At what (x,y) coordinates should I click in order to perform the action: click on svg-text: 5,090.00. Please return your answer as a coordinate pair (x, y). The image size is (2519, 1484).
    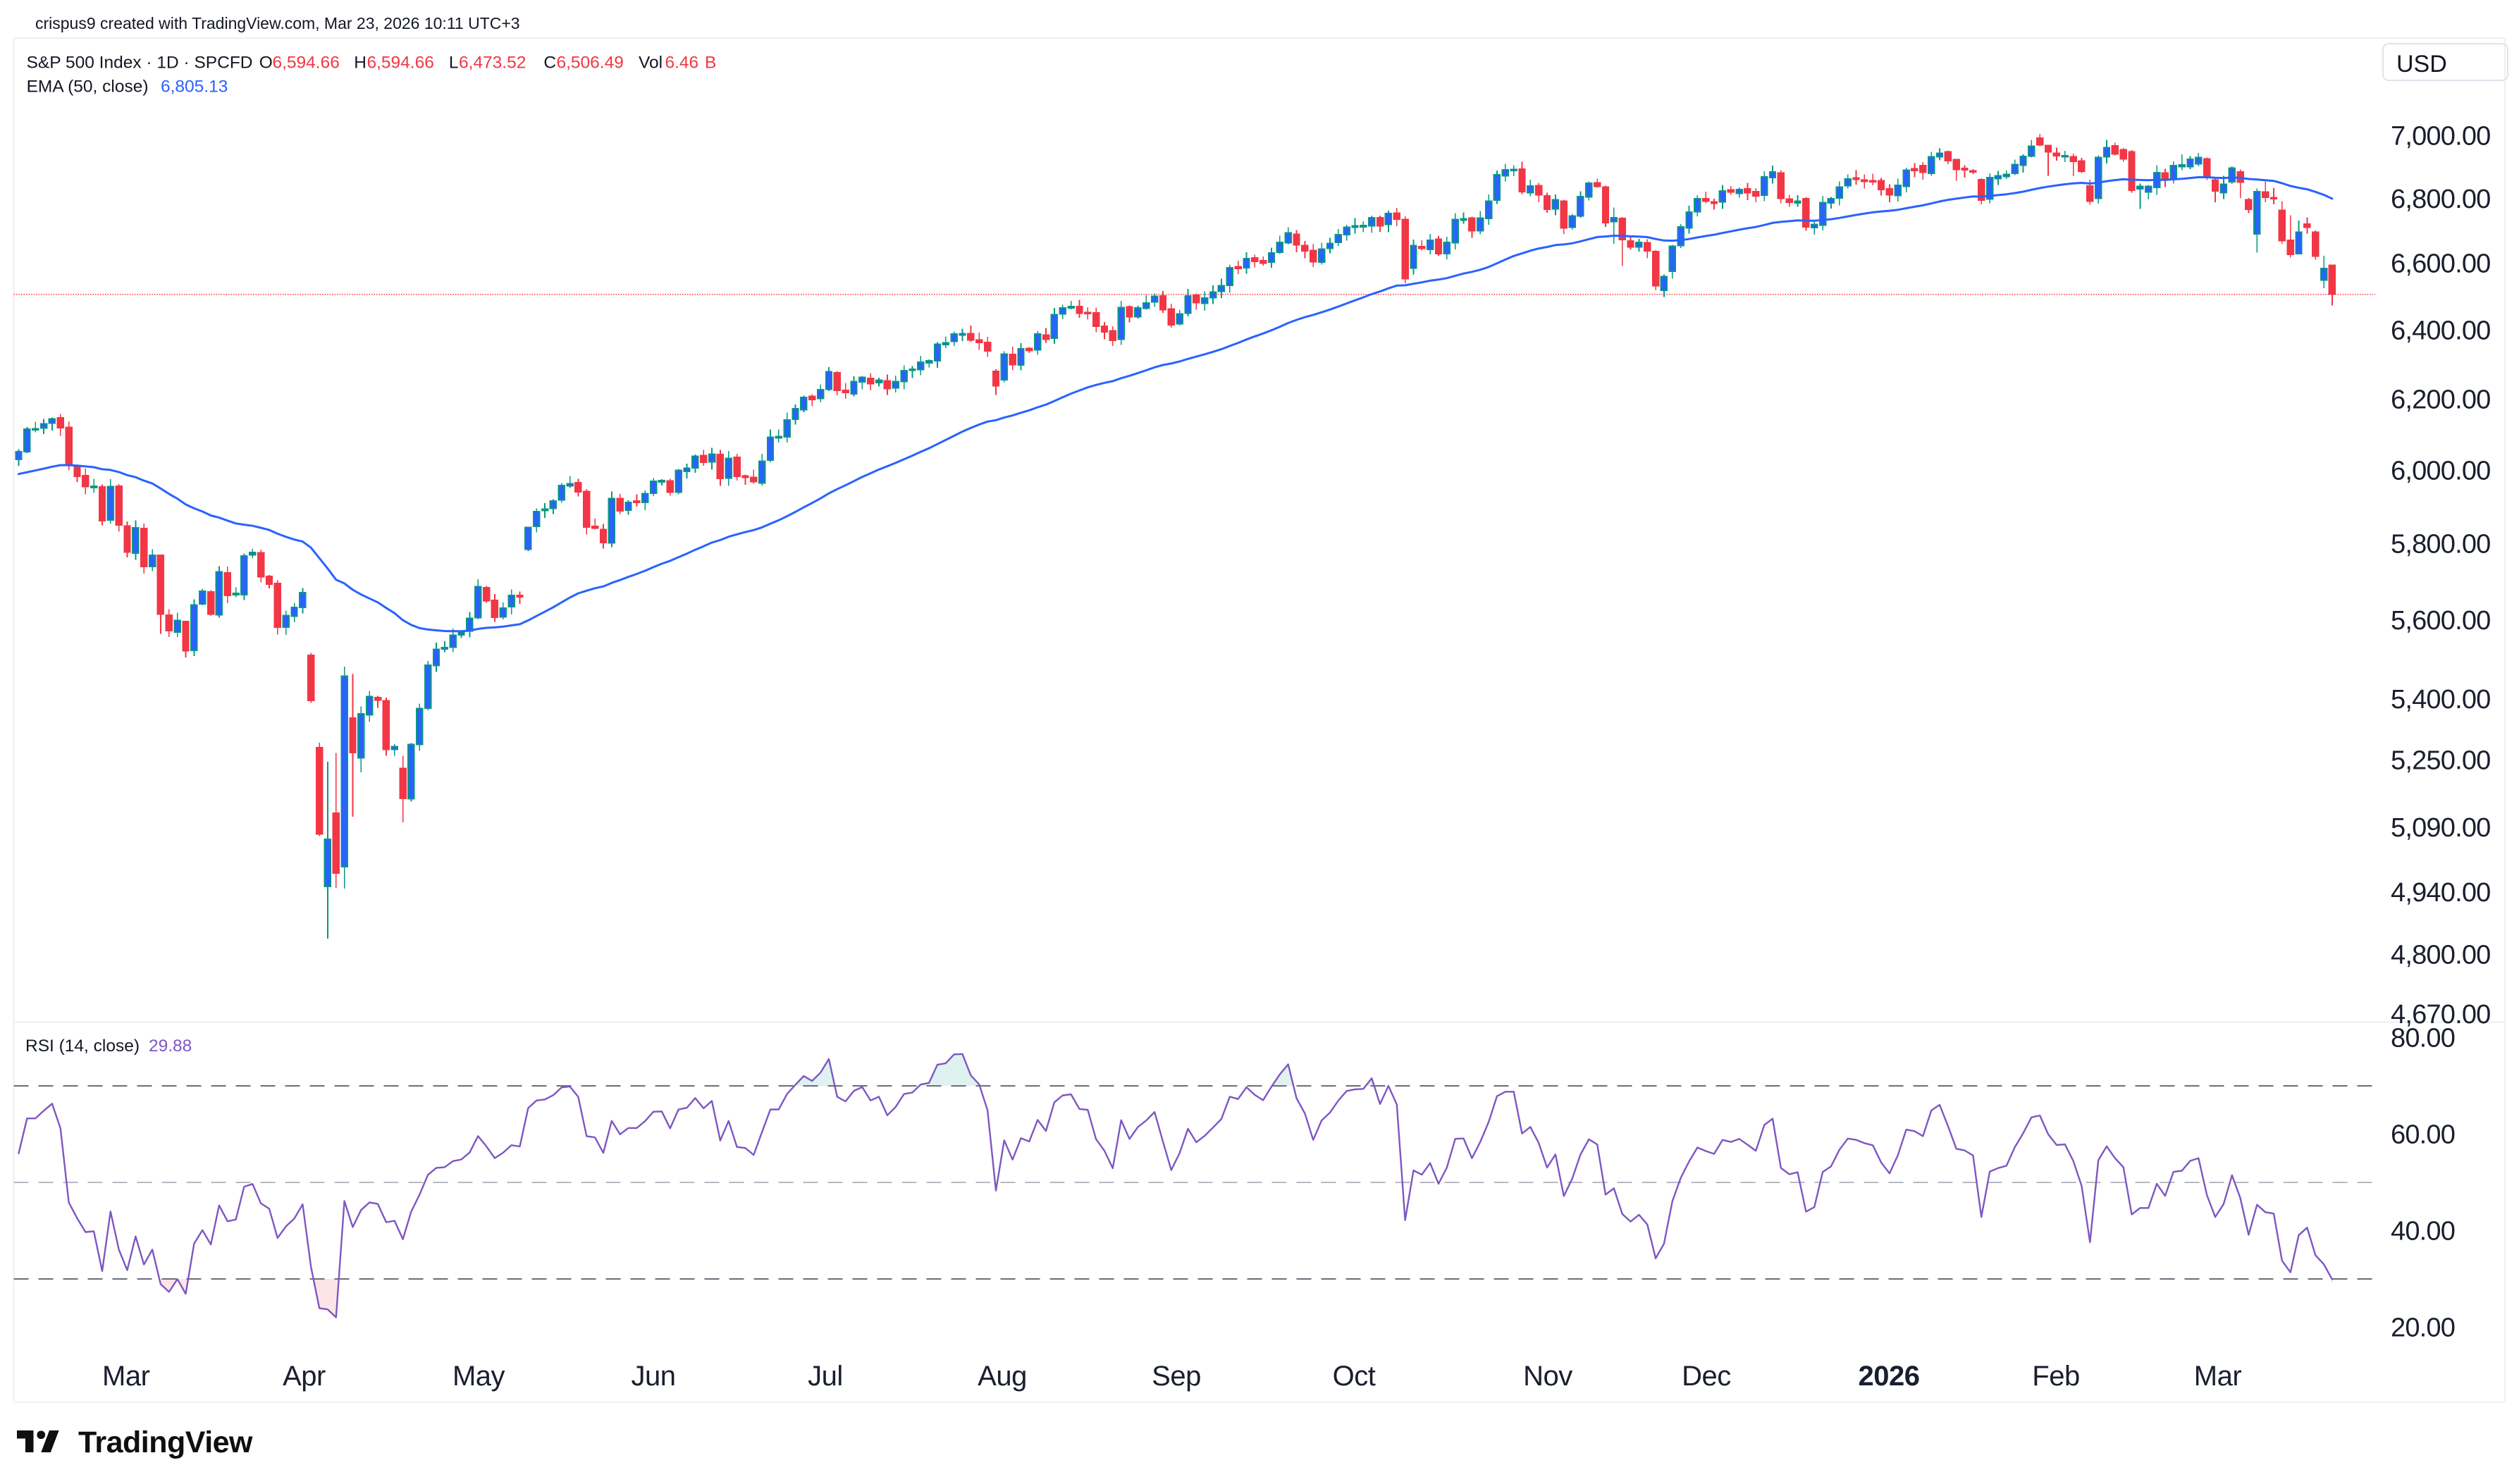
    Looking at the image, I should click on (2441, 828).